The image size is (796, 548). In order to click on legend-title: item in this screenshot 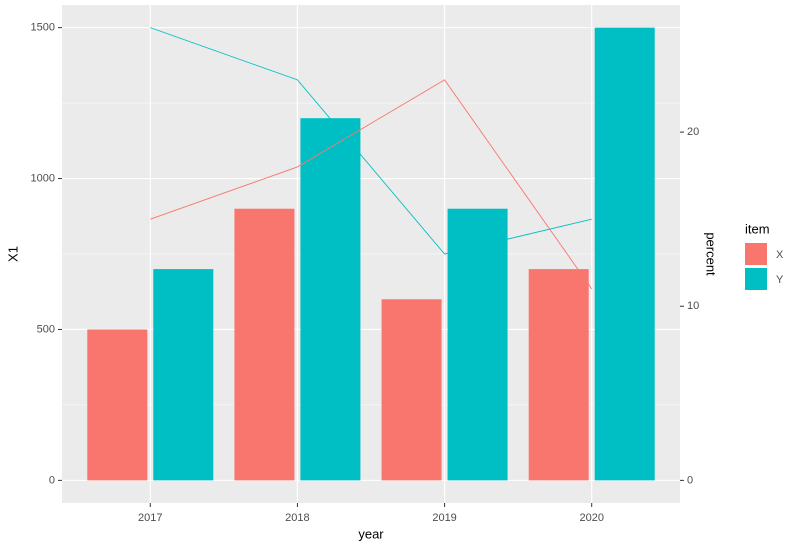, I will do `click(757, 228)`.